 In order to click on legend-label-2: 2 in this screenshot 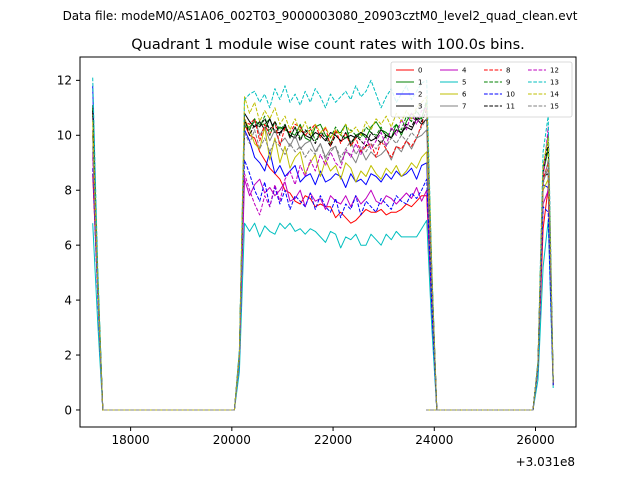, I will do `click(420, 95)`.